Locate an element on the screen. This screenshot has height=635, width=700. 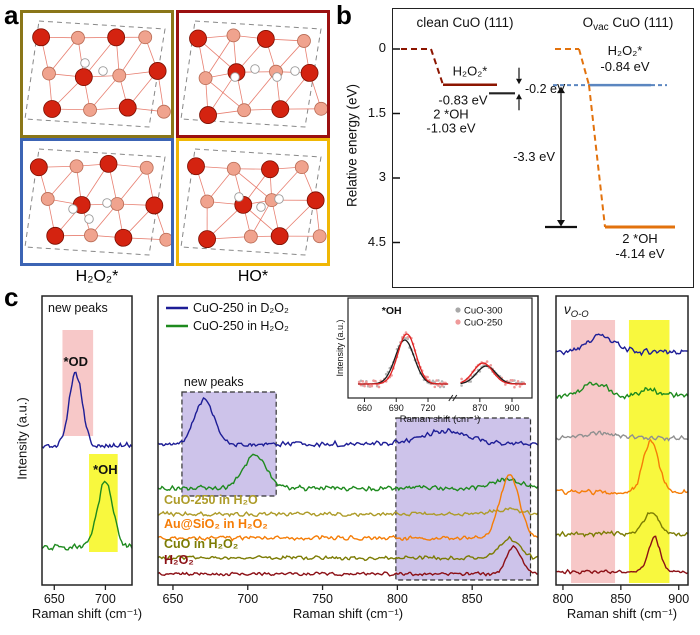
clean-title: clean CuO (111) is located at coordinates (464, 22).